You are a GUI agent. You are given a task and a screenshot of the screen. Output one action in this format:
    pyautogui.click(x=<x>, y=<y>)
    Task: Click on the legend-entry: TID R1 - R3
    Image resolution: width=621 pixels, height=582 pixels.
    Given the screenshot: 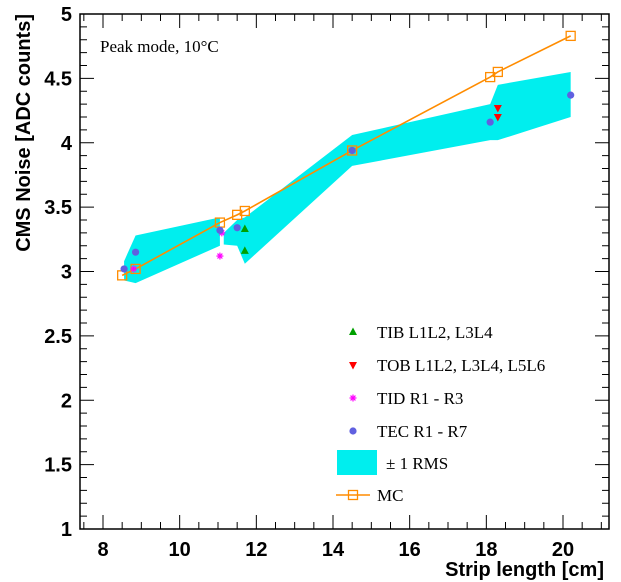 What is the action you would take?
    pyautogui.click(x=406, y=398)
    